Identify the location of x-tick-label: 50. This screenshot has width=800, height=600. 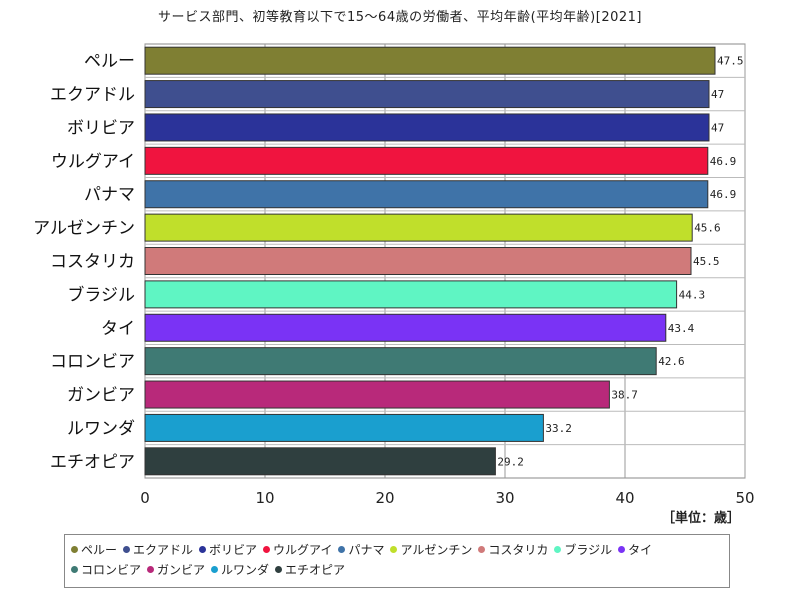
(744, 498).